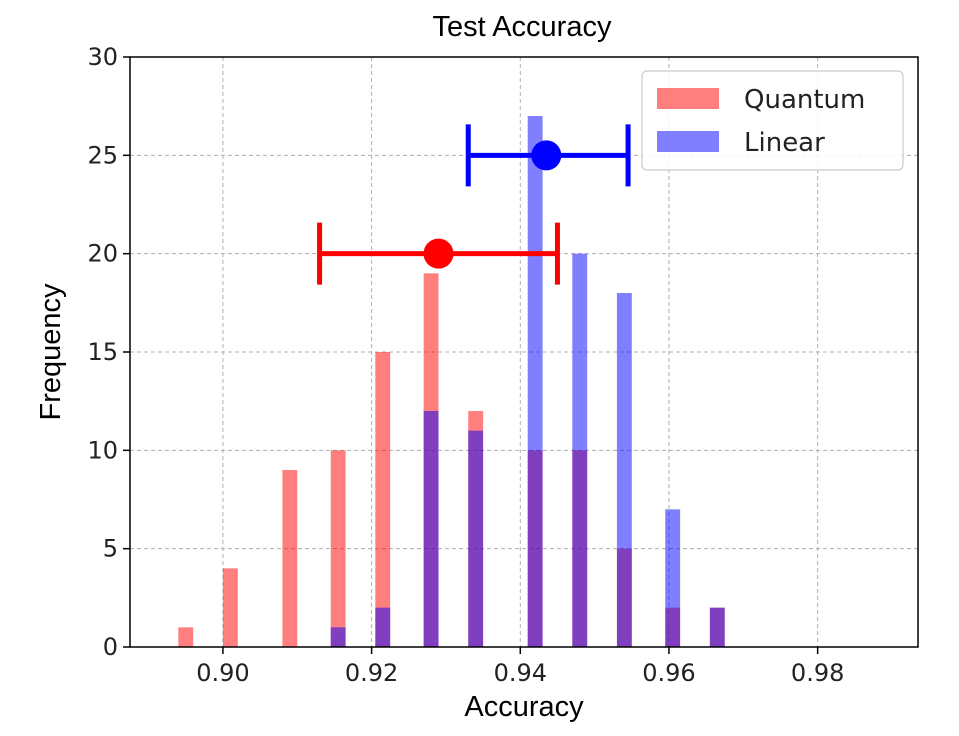  Describe the element at coordinates (102, 254) in the screenshot. I see `y-tick-label: 20` at that location.